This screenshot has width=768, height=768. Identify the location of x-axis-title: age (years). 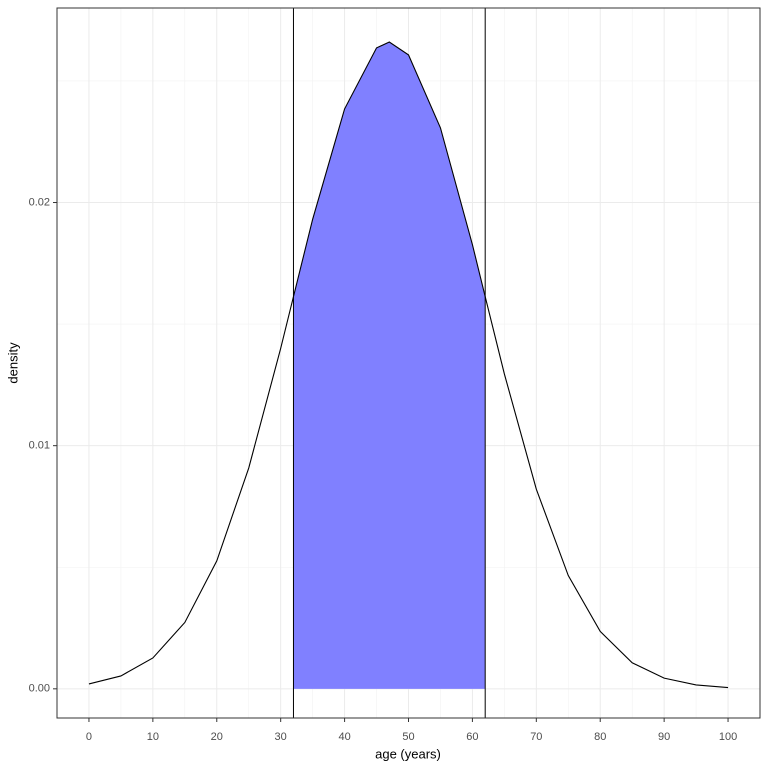
(408, 753).